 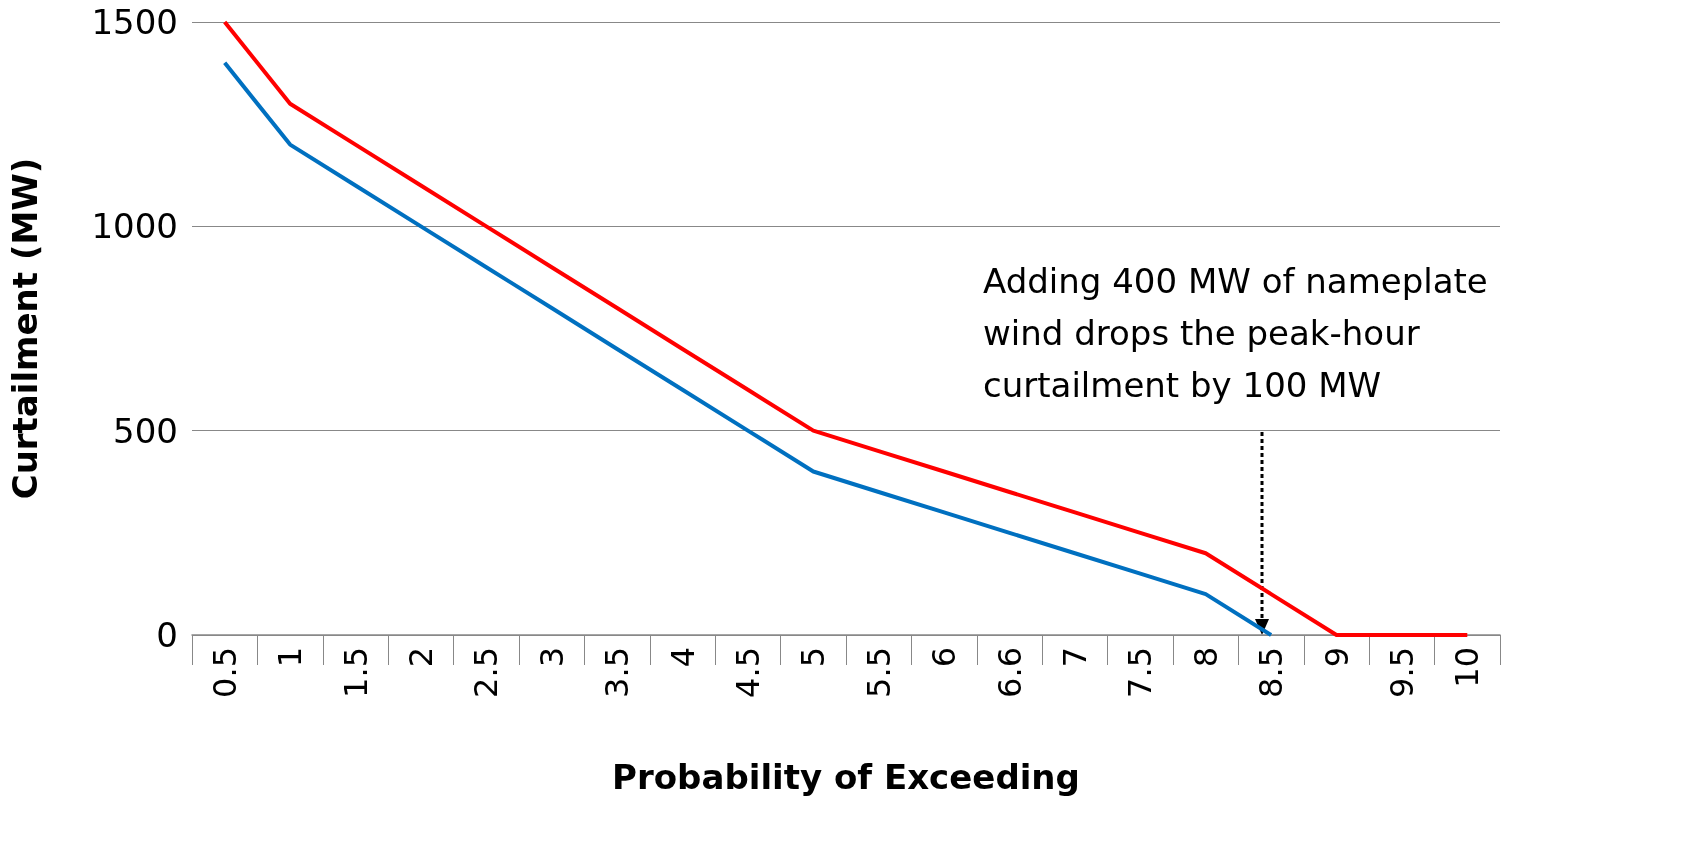 I want to click on x-tick-label: 3.5, so click(x=617, y=672).